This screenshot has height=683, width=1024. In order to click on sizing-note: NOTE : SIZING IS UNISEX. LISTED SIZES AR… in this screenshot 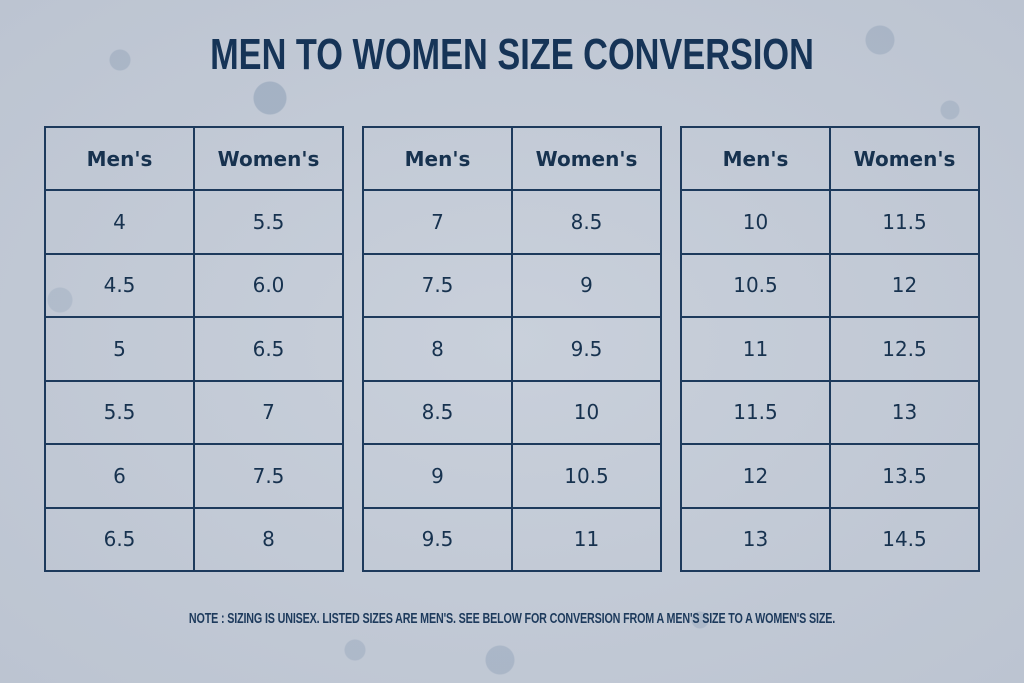, I will do `click(512, 619)`.